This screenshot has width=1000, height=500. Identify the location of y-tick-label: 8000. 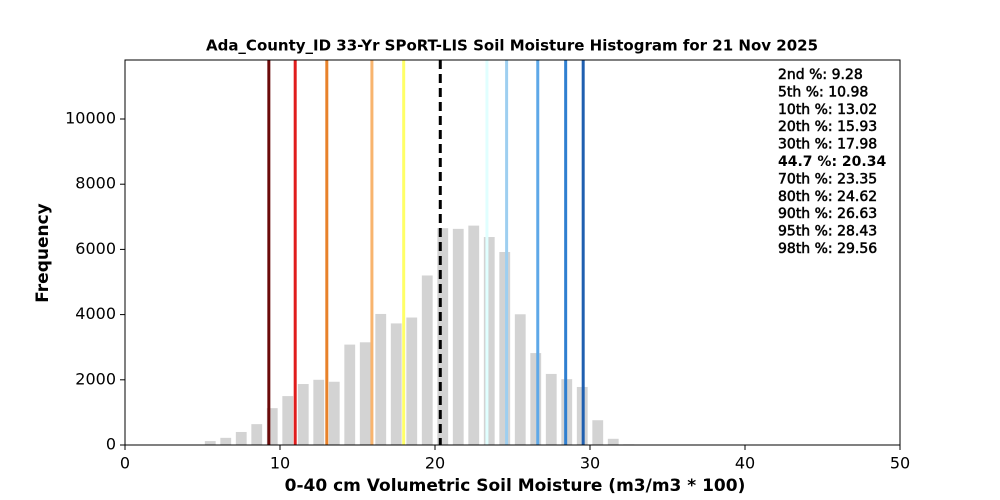
(95, 183).